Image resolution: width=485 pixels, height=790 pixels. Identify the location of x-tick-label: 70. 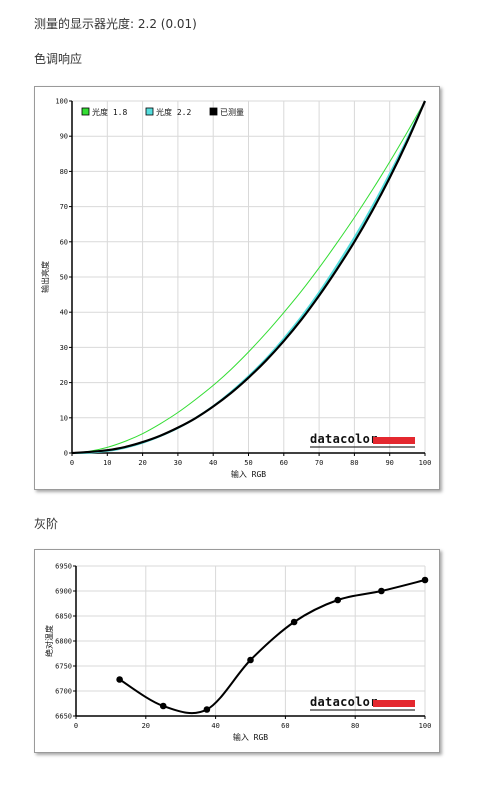
(319, 463).